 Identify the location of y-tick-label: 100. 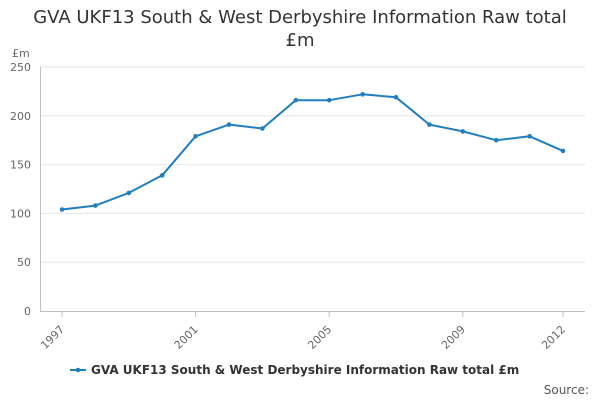
(20, 213).